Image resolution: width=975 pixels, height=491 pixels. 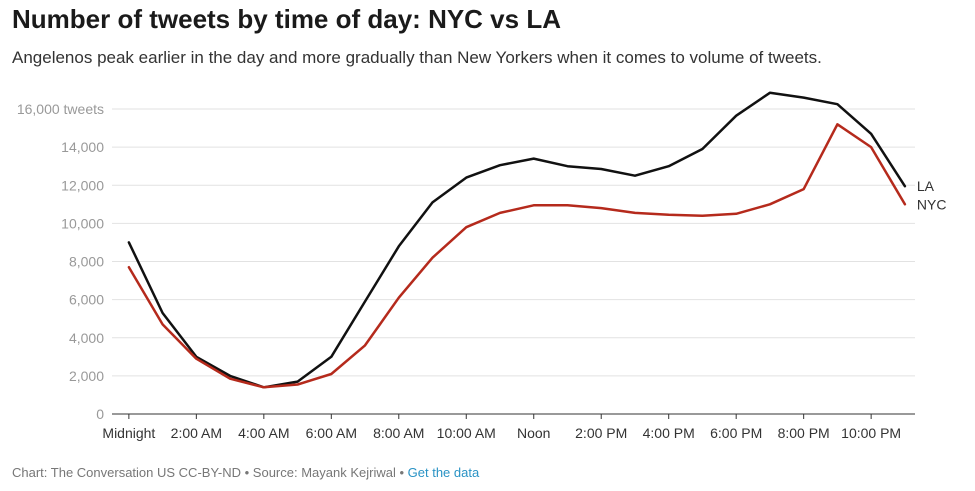 I want to click on x-tick-label: 4:00 PM, so click(x=669, y=433).